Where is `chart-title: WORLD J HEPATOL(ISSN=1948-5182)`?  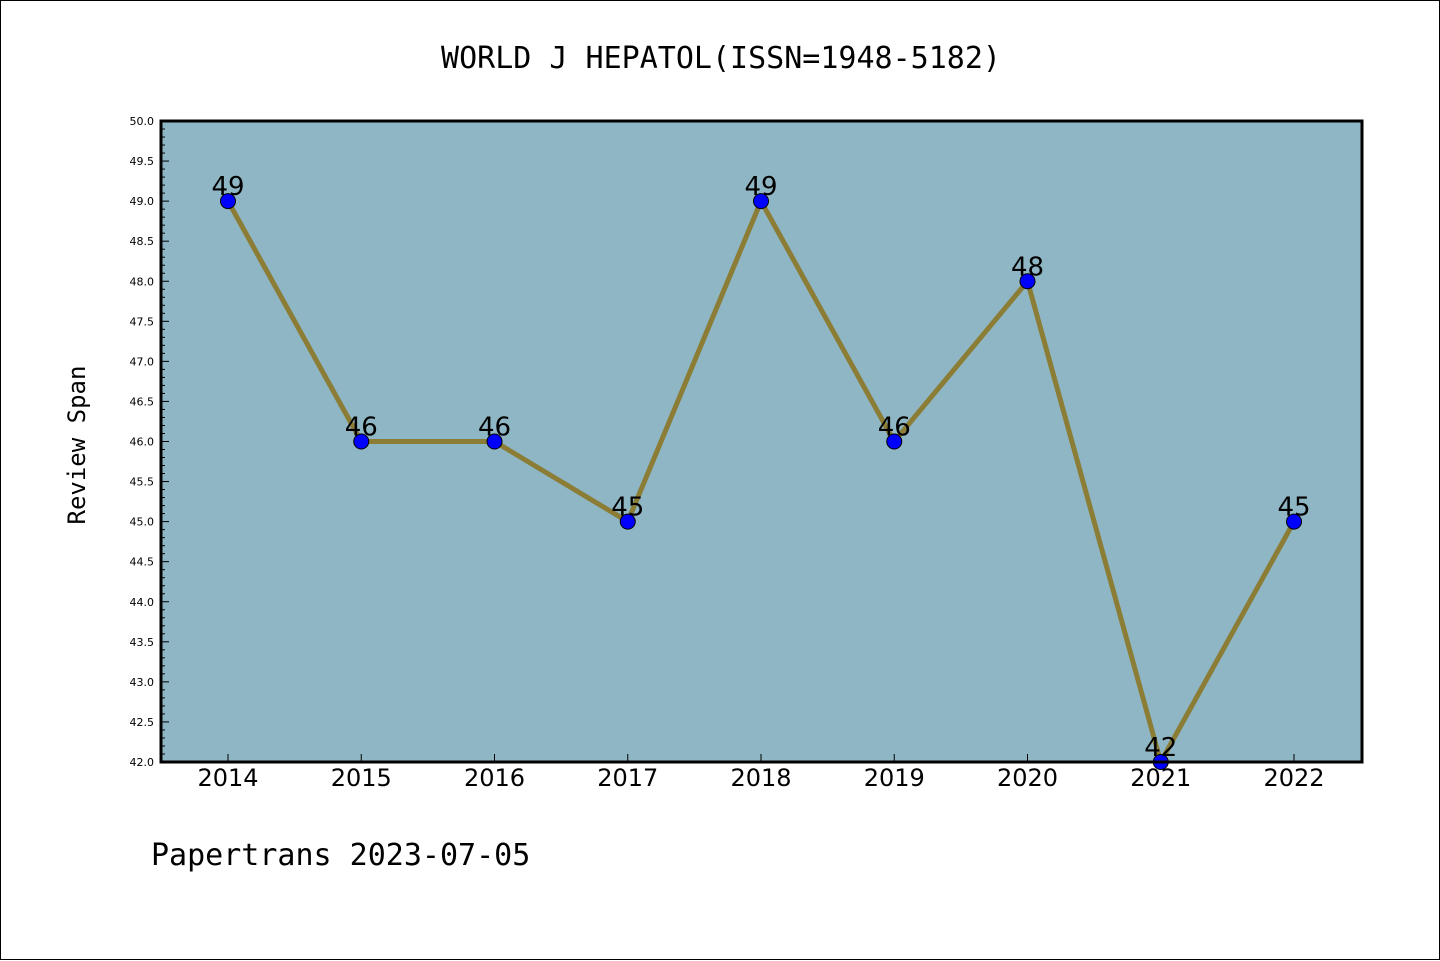
chart-title: WORLD J HEPATOL(ISSN=1948-5182) is located at coordinates (721, 58).